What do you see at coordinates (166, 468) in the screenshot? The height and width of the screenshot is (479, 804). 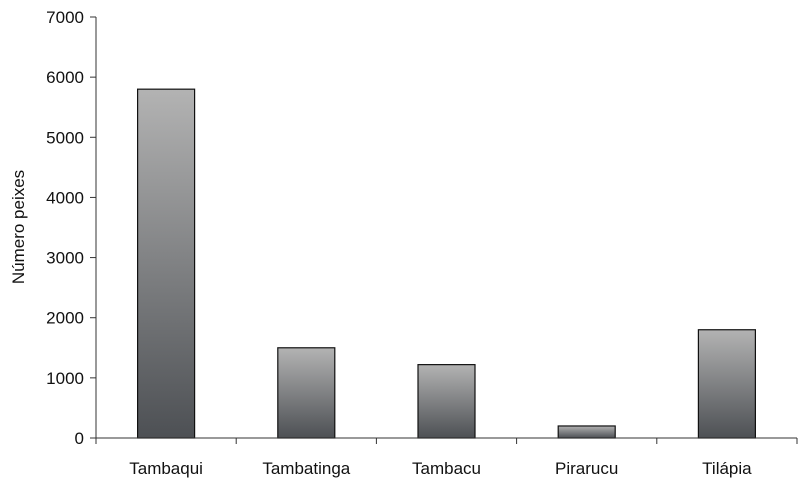 I see `x-tick-label: Tambaqui` at bounding box center [166, 468].